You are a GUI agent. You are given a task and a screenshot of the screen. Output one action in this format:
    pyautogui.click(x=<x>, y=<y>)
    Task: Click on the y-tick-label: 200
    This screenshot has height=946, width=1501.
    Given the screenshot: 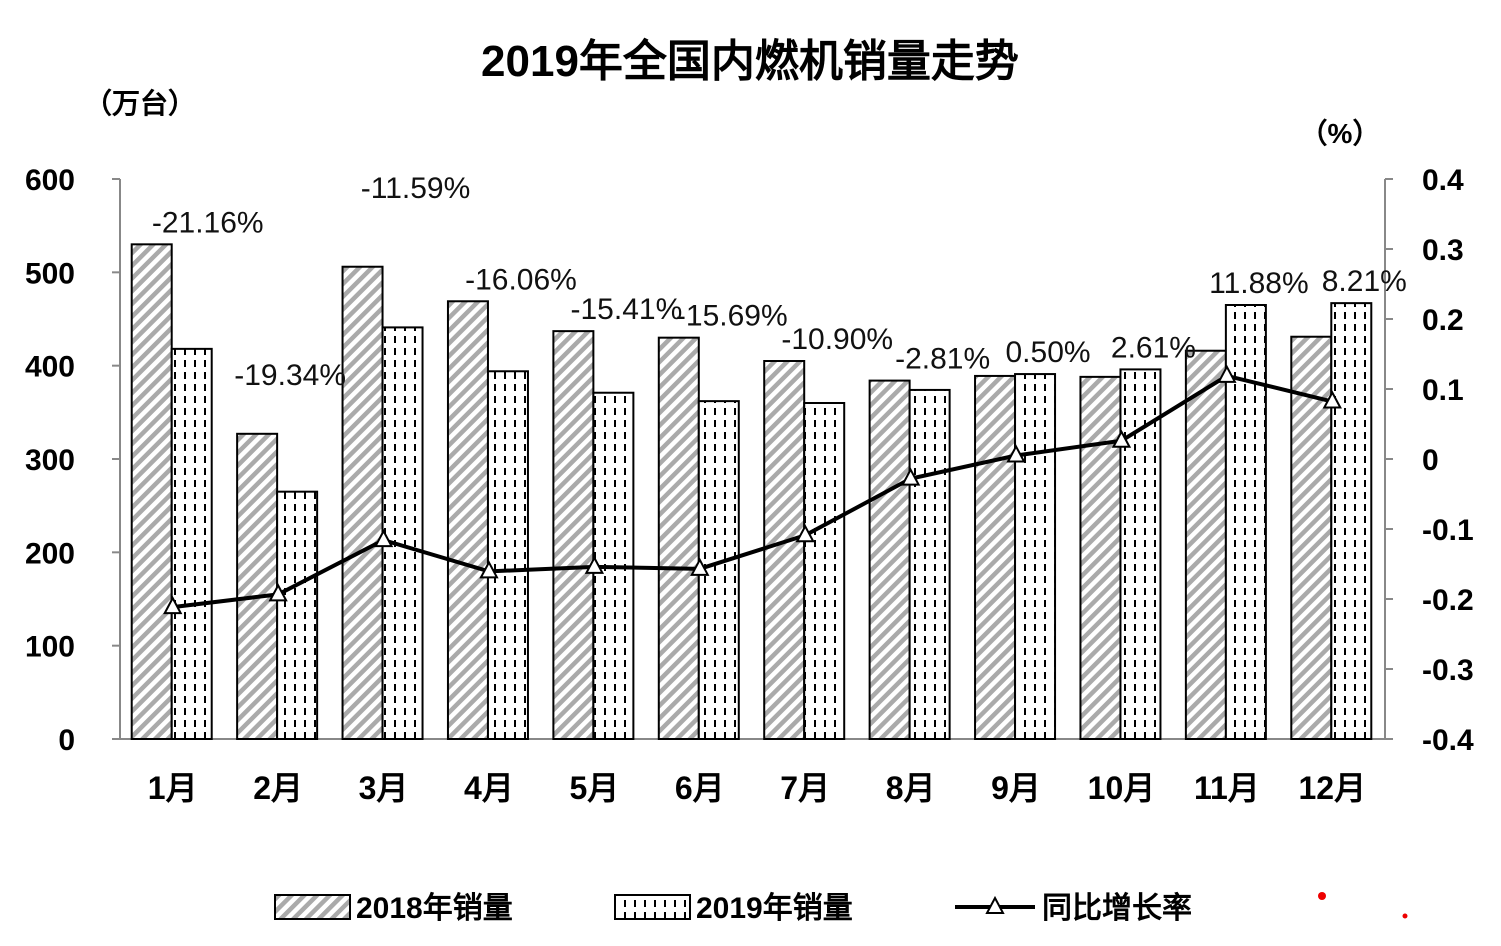 What is the action you would take?
    pyautogui.click(x=50, y=553)
    